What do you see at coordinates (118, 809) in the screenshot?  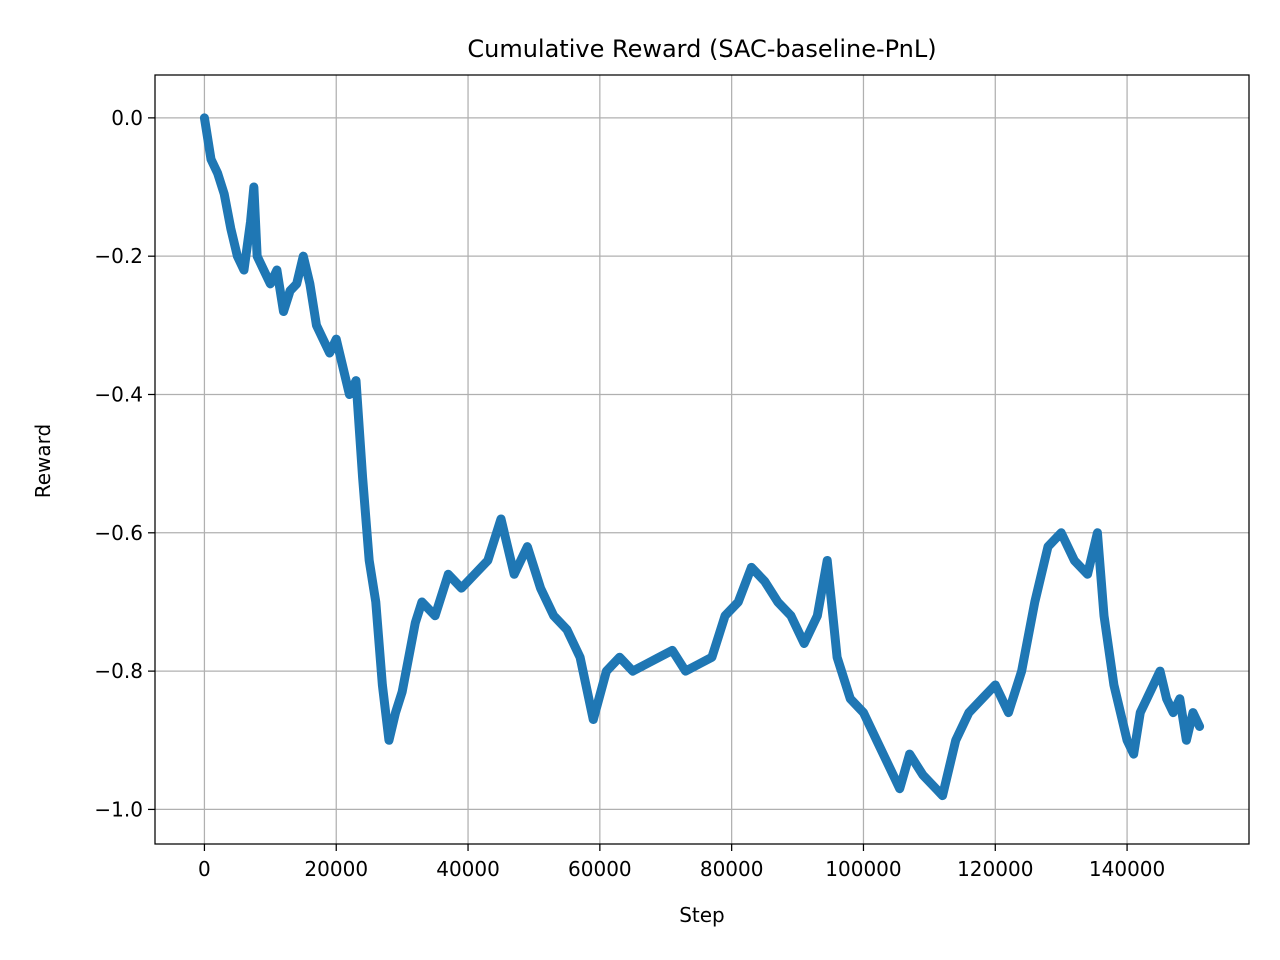 I see `y-tick-label: −1.0` at bounding box center [118, 809].